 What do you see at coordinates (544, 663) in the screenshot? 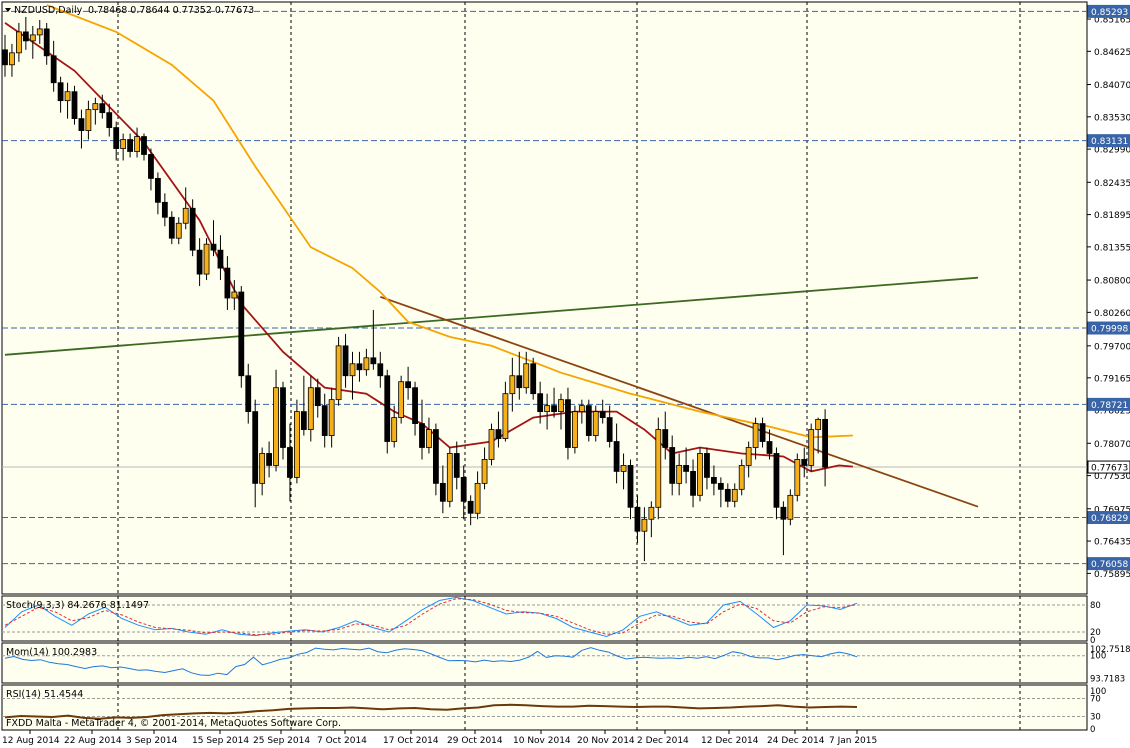
I see `momentum-panel-background` at bounding box center [544, 663].